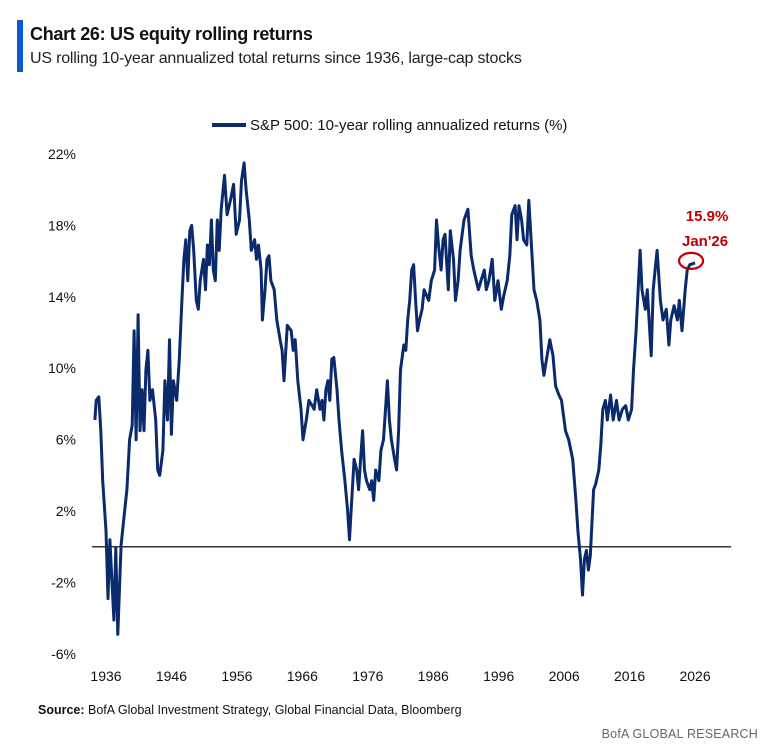  What do you see at coordinates (171, 676) in the screenshot?
I see `x-tick-label: 1946` at bounding box center [171, 676].